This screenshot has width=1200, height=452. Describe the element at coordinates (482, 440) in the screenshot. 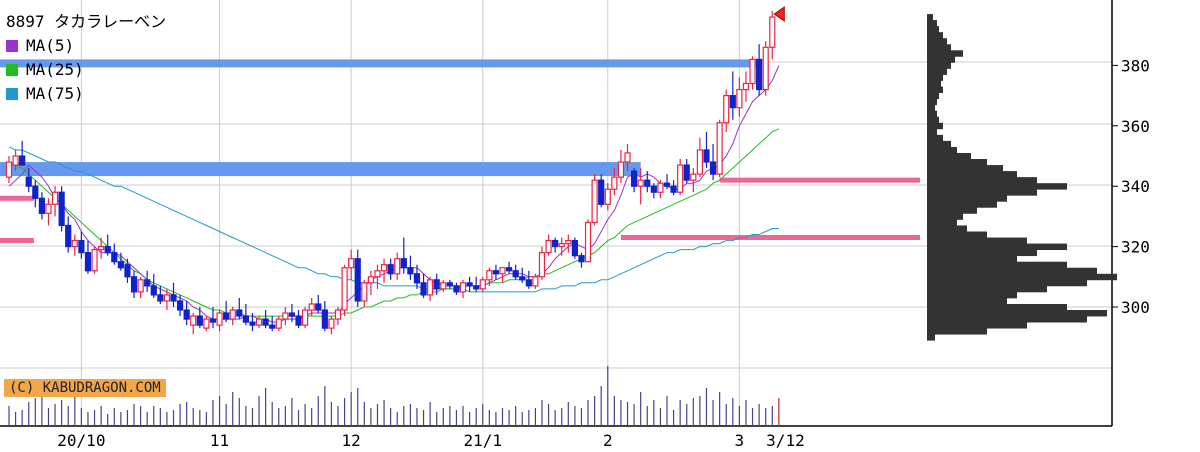

I see `x-tick-label-3: 21/1` at that location.